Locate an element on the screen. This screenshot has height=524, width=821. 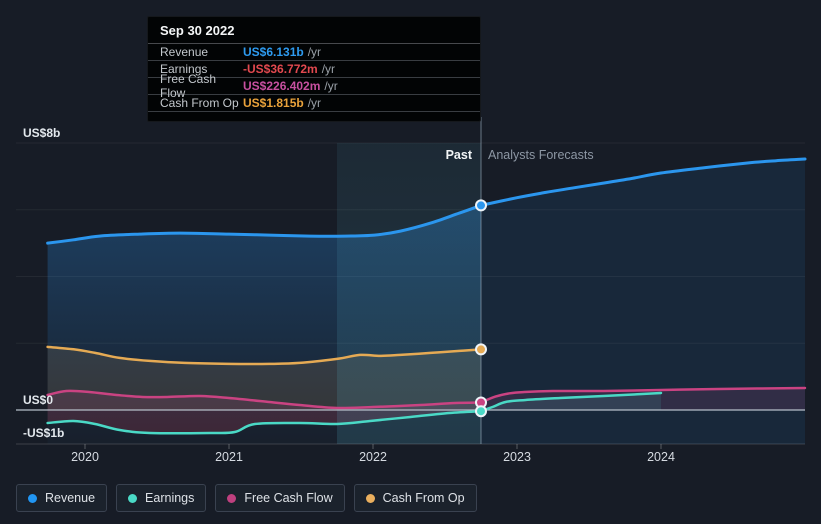
past-region-label: Past is located at coordinates (458, 155).